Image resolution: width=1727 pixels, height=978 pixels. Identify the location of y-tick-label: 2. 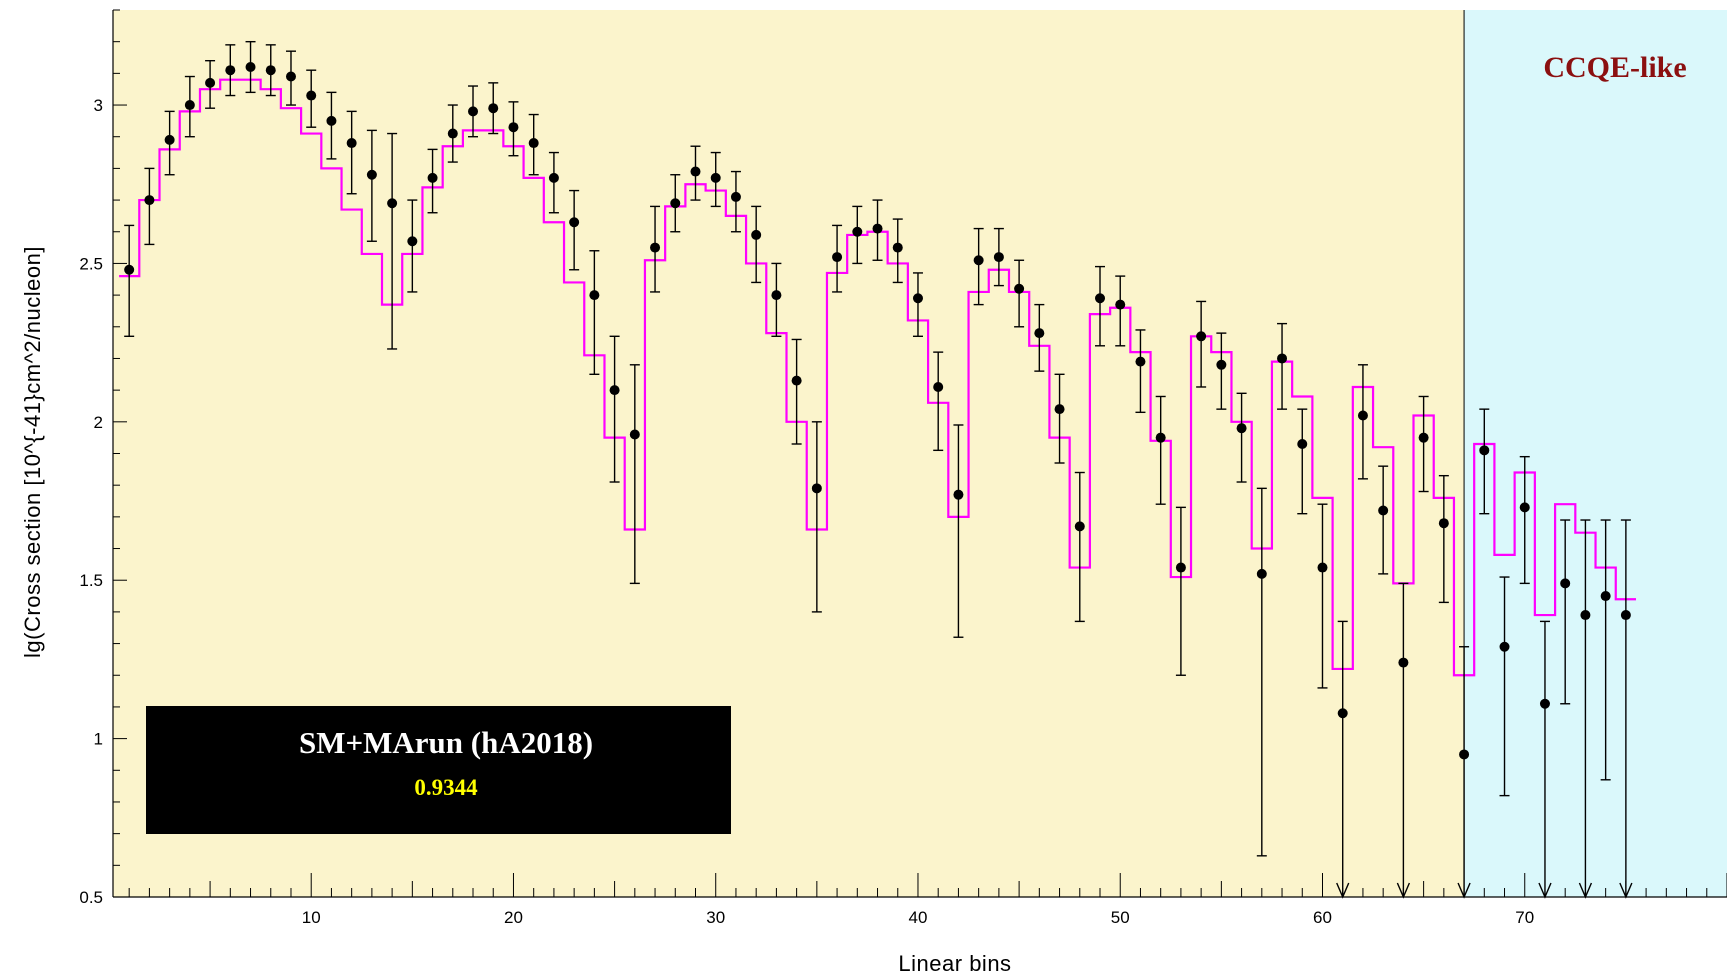
(98, 422).